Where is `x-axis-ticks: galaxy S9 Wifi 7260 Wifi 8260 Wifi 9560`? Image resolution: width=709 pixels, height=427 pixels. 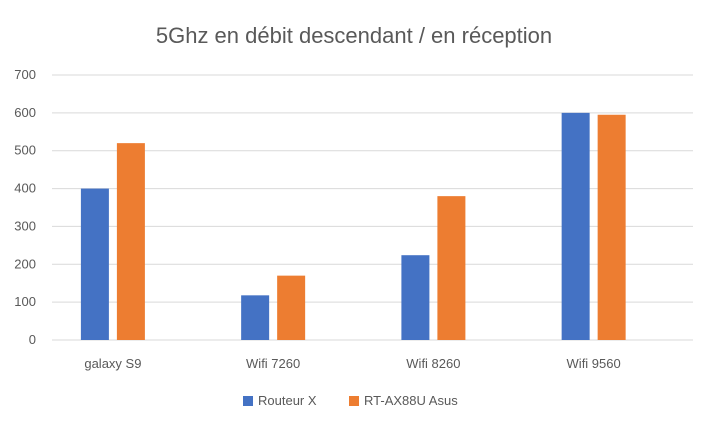 x-axis-ticks: galaxy S9 Wifi 7260 Wifi 8260 Wifi 9560 is located at coordinates (352, 363).